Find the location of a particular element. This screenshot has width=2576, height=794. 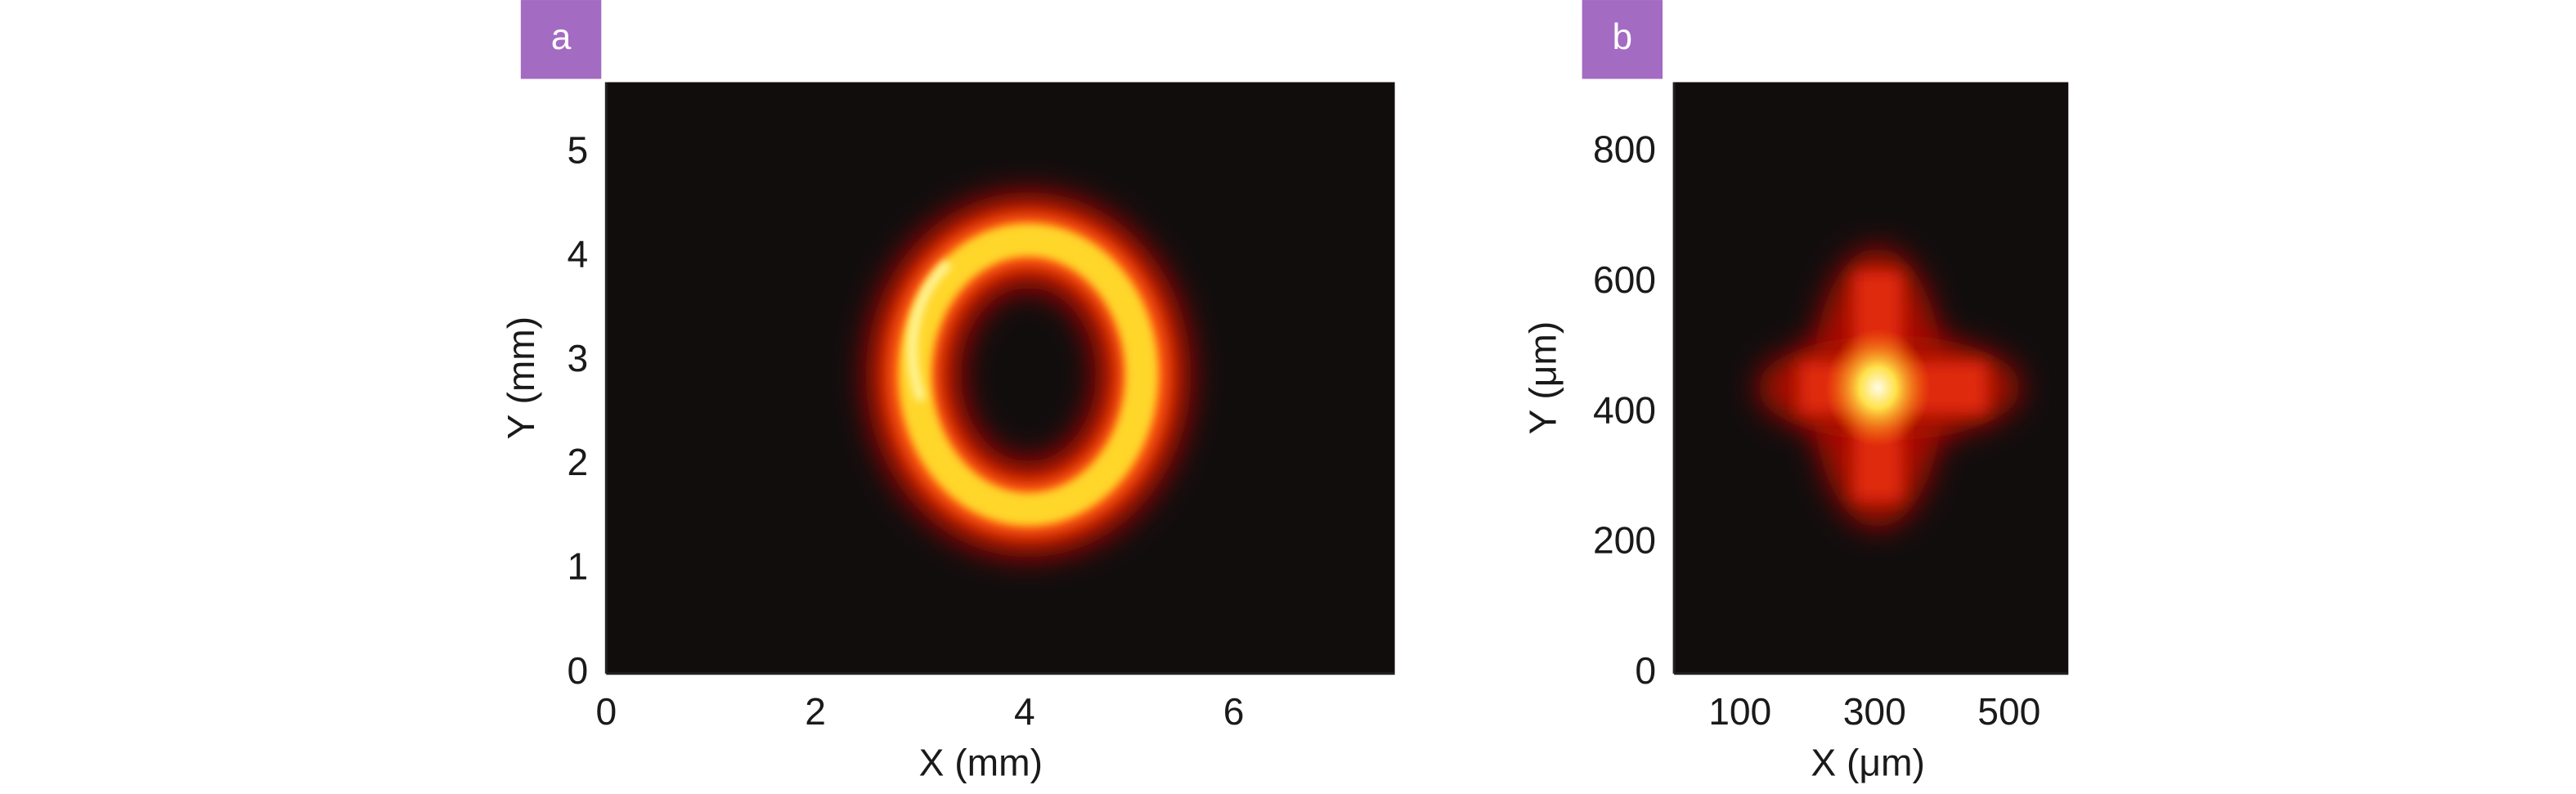

y-tick-label: 800 is located at coordinates (1624, 149).